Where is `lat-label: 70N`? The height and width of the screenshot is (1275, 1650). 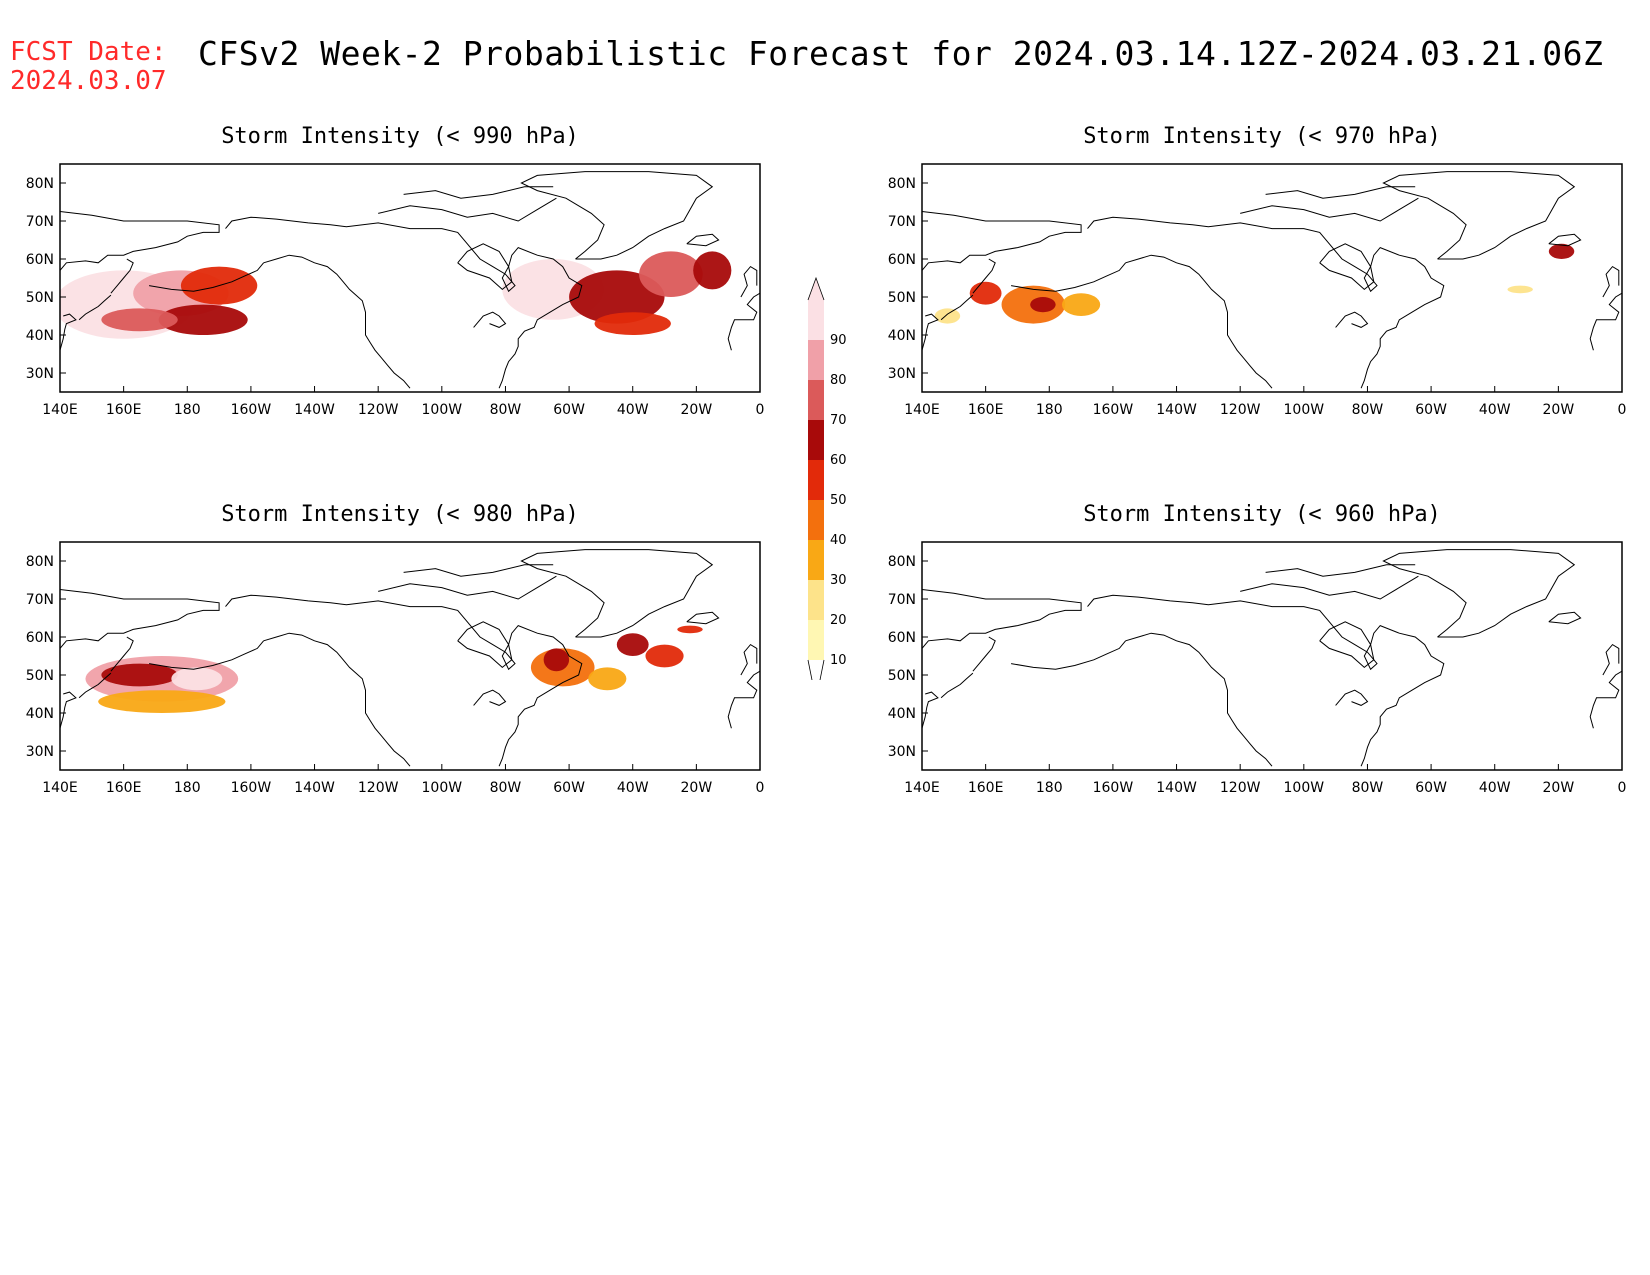 lat-label: 70N is located at coordinates (902, 600).